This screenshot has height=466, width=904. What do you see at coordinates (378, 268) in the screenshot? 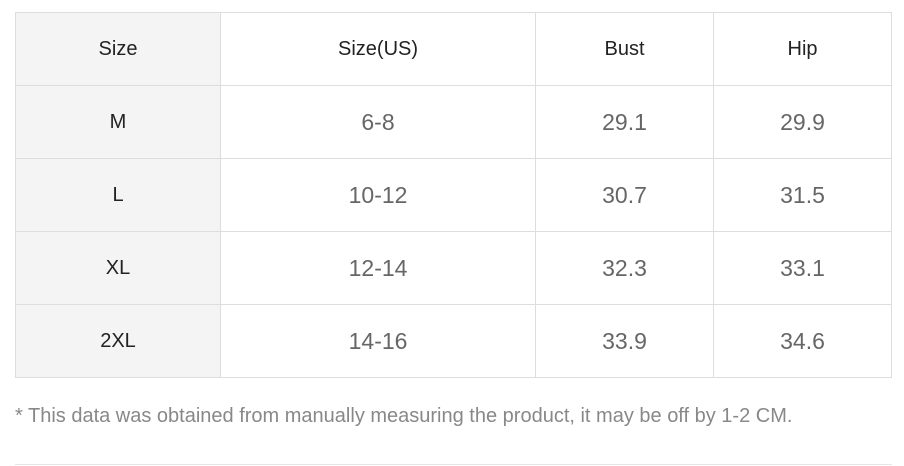
I see `table-cell: 12-14` at bounding box center [378, 268].